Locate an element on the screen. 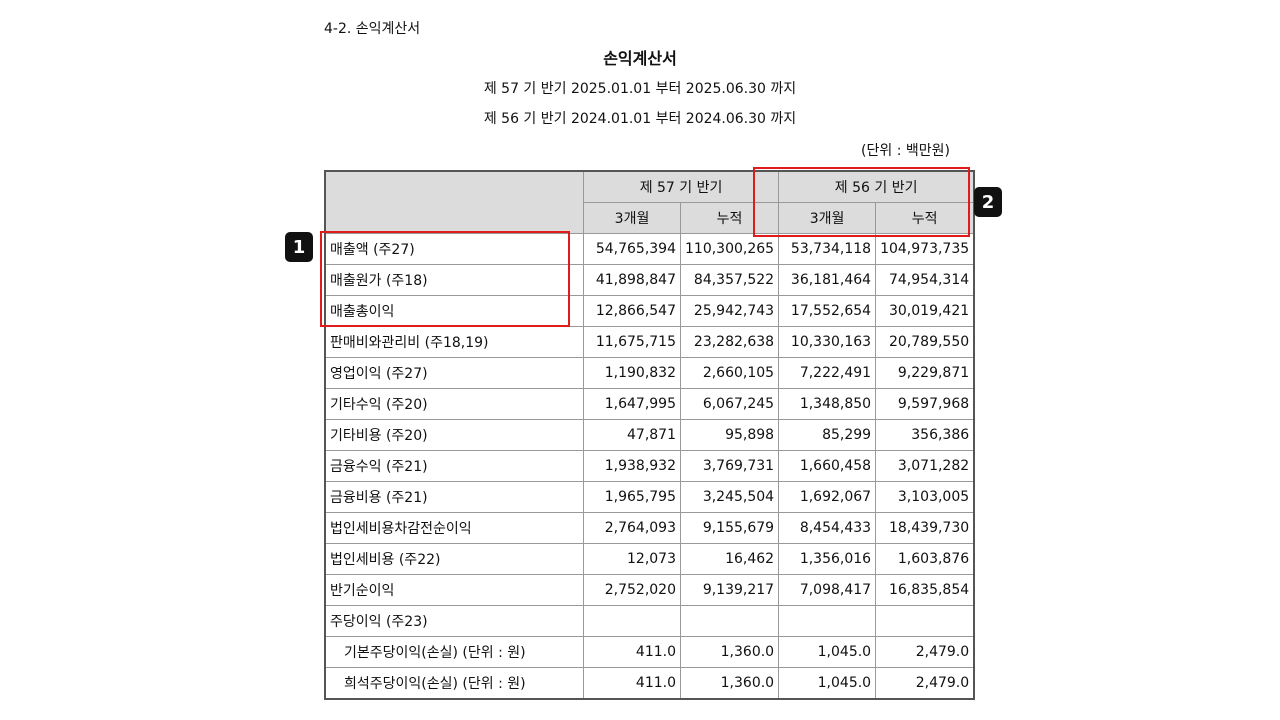 The width and height of the screenshot is (1280, 720). row-value: 3,103,005 is located at coordinates (925, 497).